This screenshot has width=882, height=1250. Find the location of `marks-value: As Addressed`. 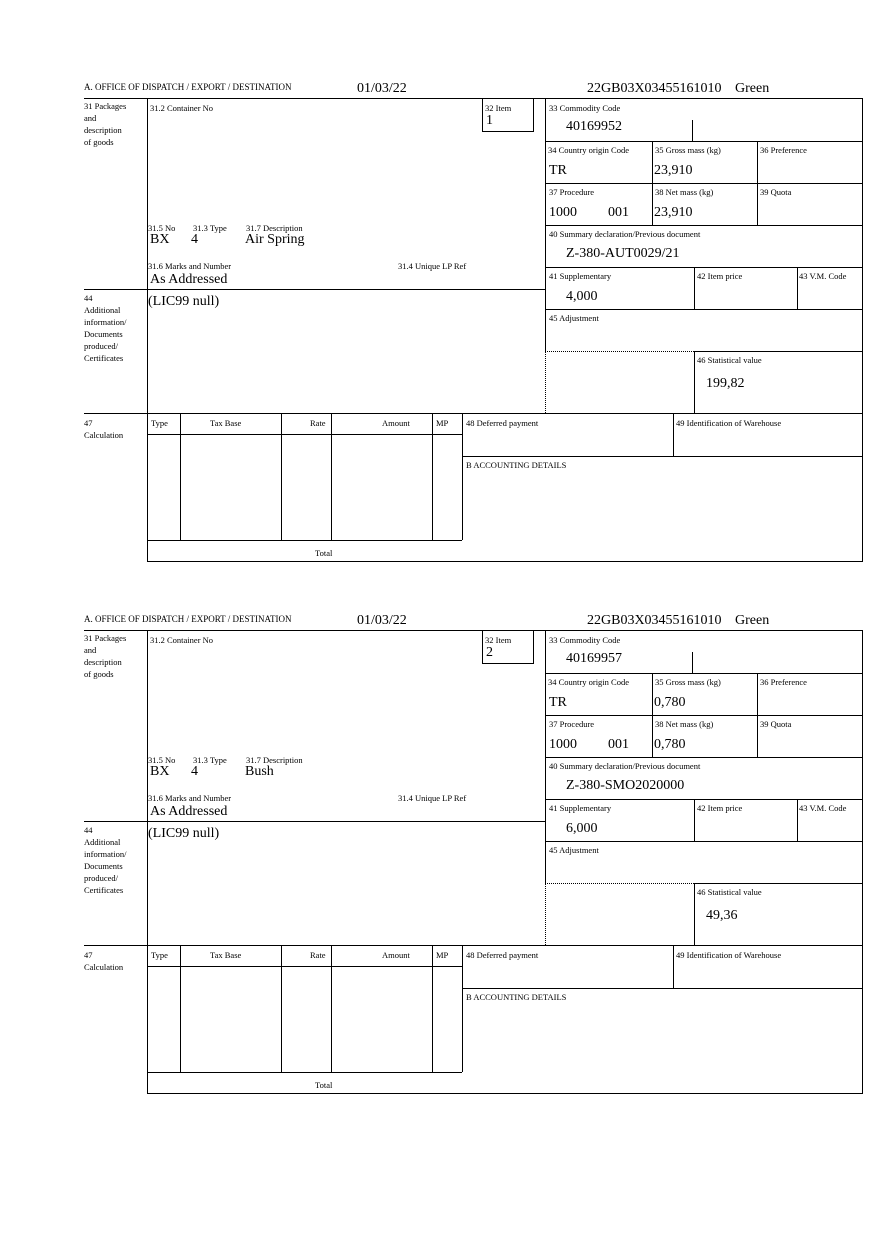

marks-value: As Addressed is located at coordinates (189, 811).